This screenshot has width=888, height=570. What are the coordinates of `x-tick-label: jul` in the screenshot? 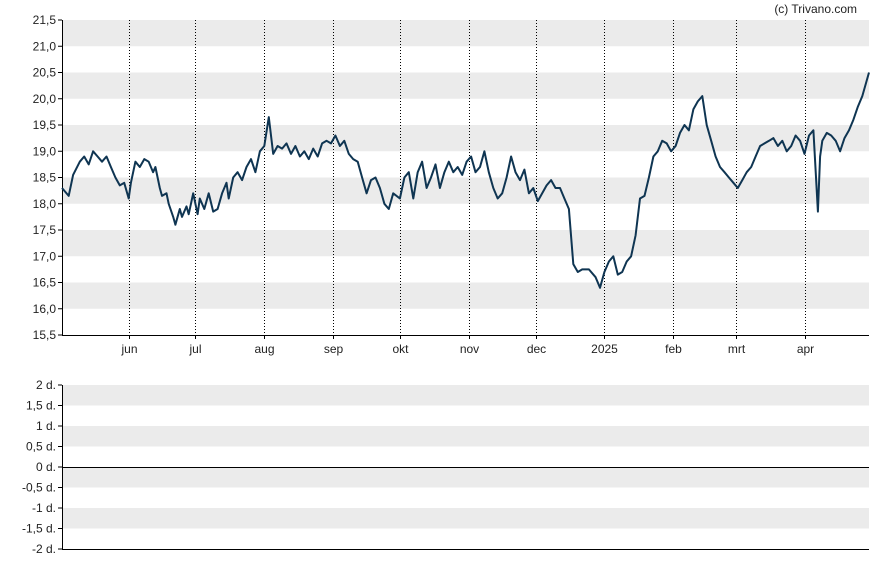 It's located at (194, 349).